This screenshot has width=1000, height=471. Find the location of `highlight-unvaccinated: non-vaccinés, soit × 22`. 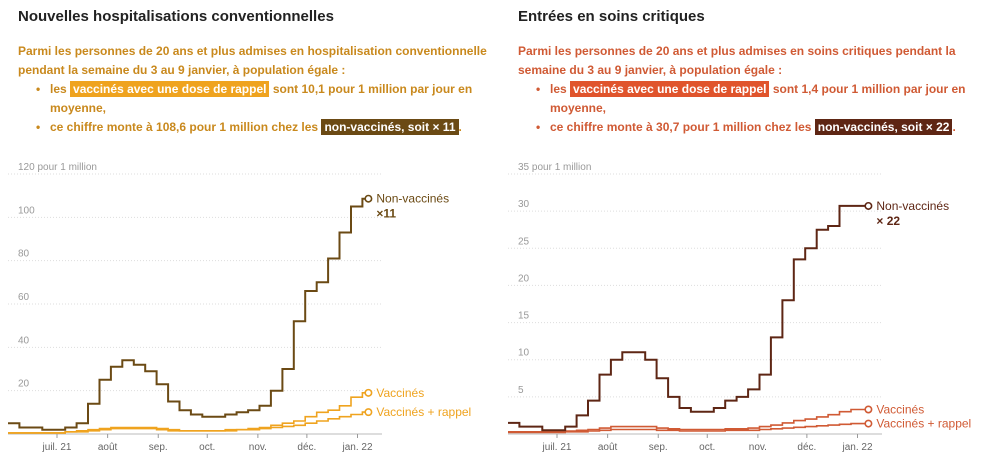

highlight-unvaccinated: non-vaccinés, soit × 22 is located at coordinates (883, 127).